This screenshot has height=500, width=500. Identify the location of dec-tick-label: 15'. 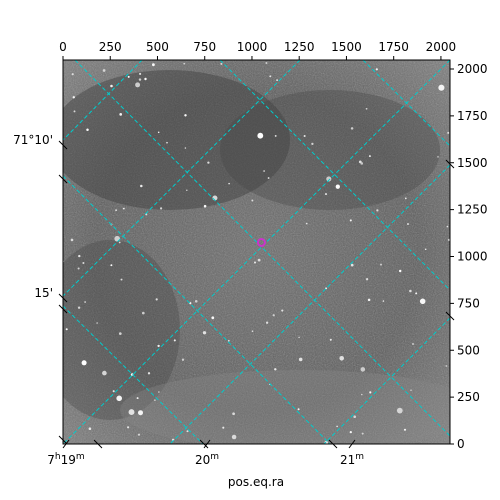
(43, 293).